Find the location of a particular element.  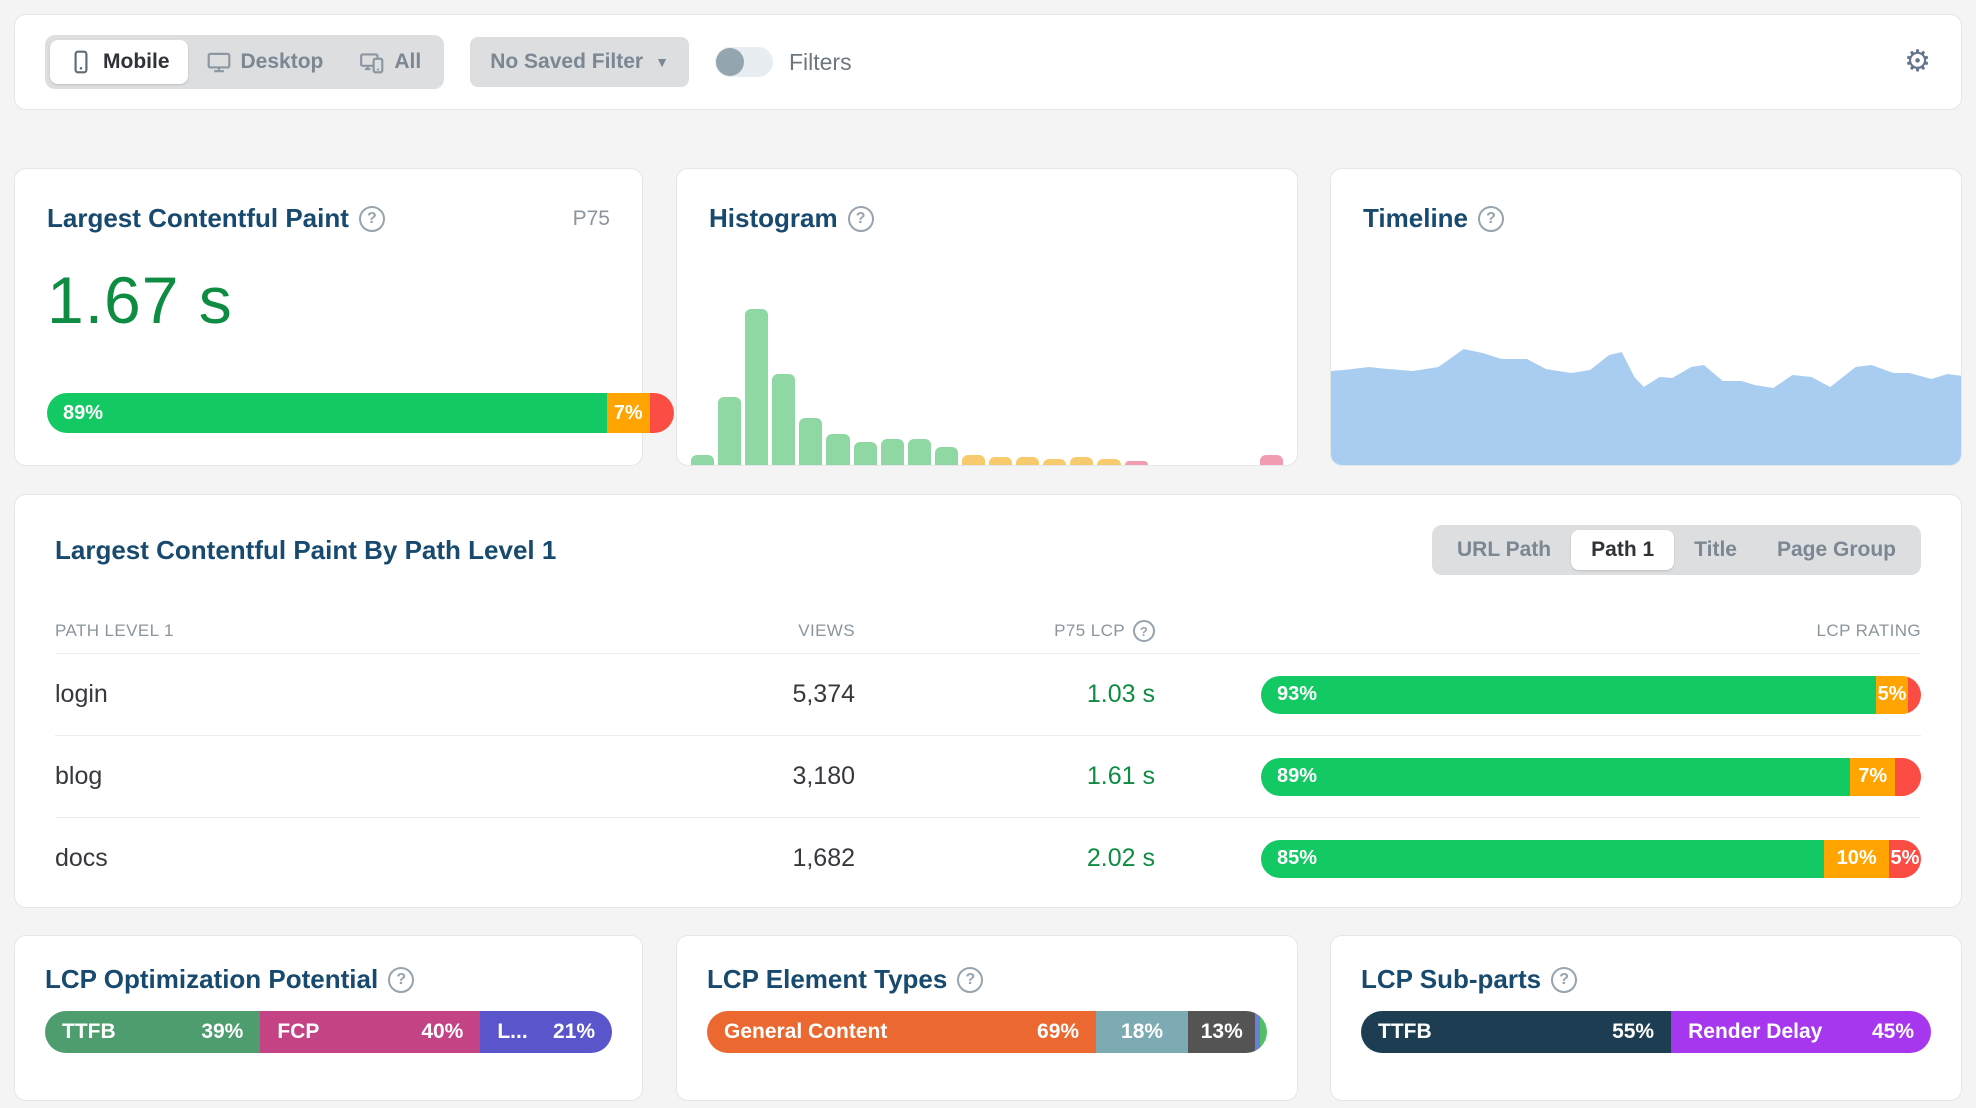

toggle-knob is located at coordinates (729, 62).